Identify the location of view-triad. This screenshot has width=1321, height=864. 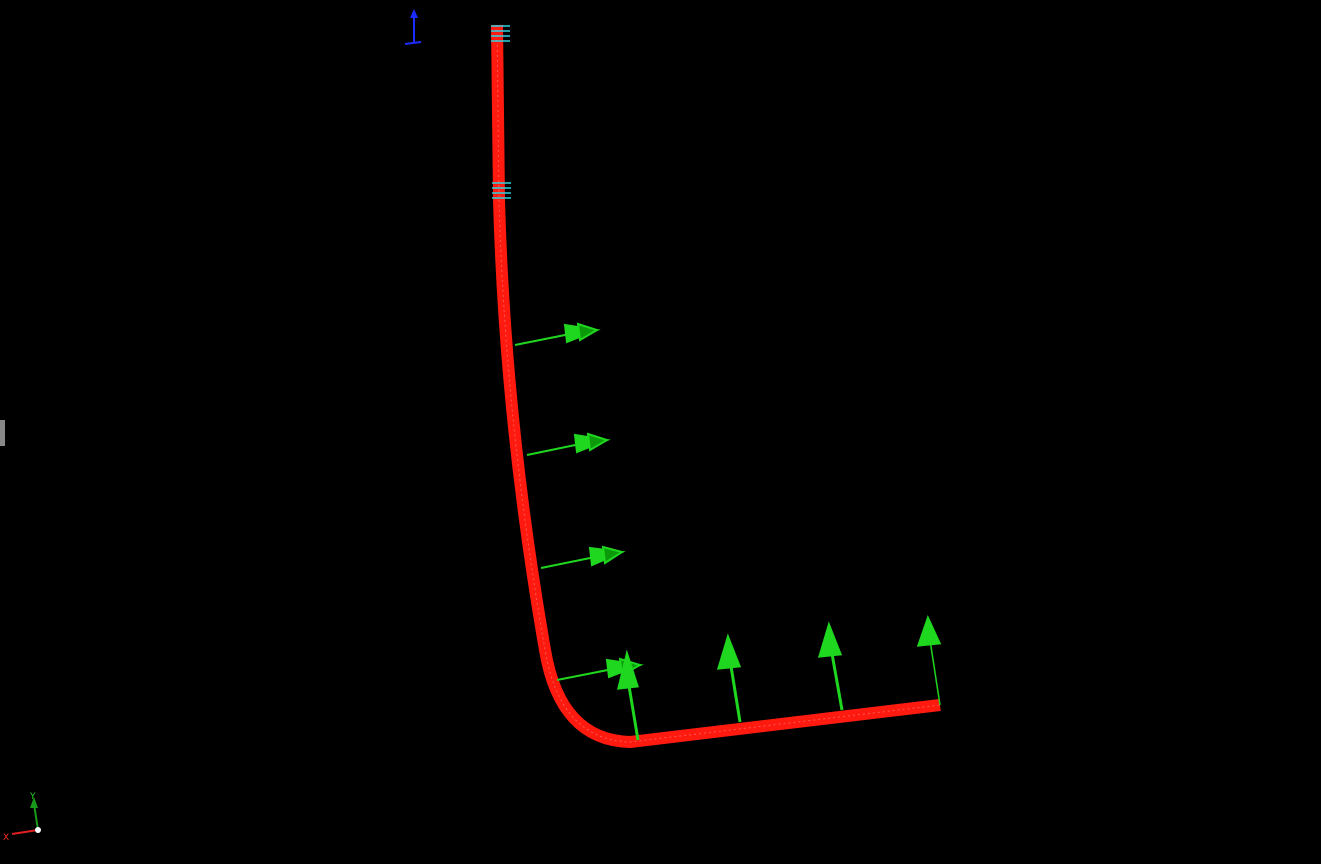
(413, 27).